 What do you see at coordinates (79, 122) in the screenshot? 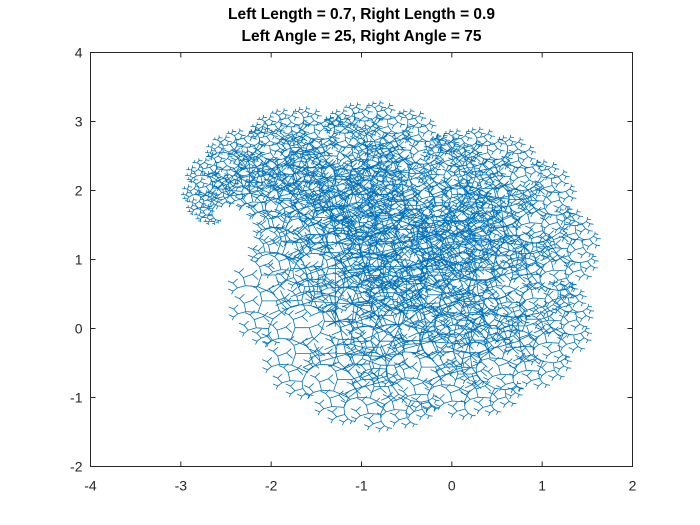
I see `y-tick-label: 3` at bounding box center [79, 122].